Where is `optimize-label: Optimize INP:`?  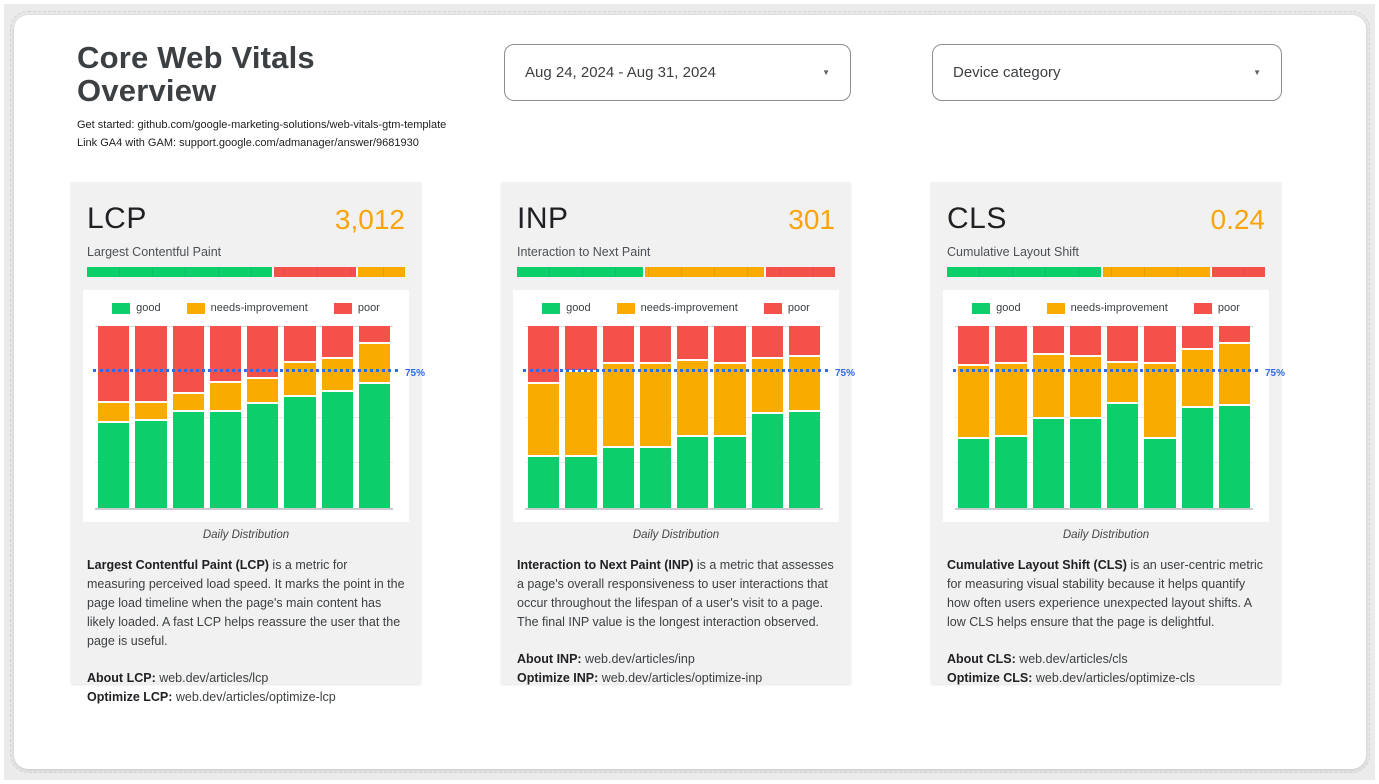 optimize-label: Optimize INP: is located at coordinates (558, 678).